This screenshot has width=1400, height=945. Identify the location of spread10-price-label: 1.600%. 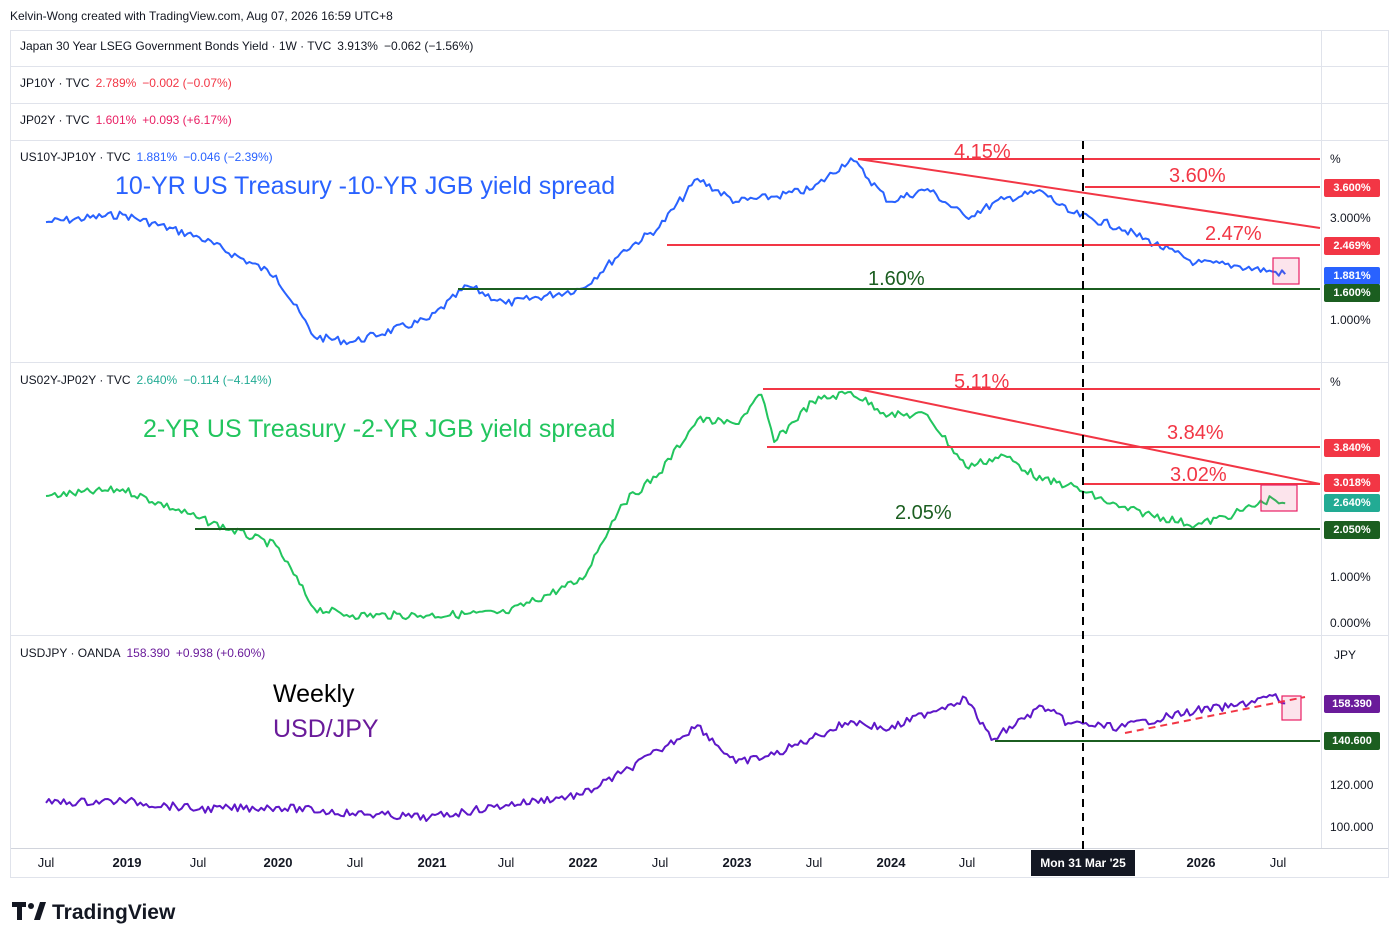
(1352, 293).